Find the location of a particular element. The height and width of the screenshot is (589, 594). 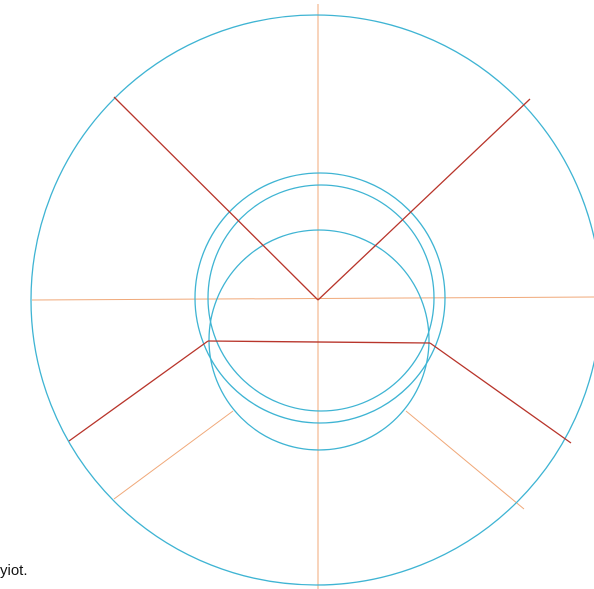

lower-right-diagonal-line is located at coordinates (500, 393).